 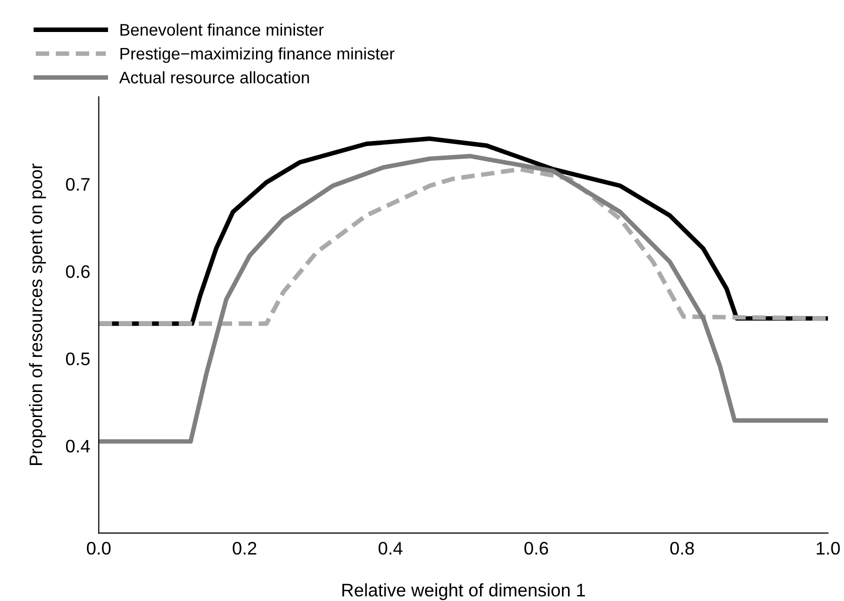 What do you see at coordinates (222, 29) in the screenshot?
I see `legend-label: Benevolent finance minister` at bounding box center [222, 29].